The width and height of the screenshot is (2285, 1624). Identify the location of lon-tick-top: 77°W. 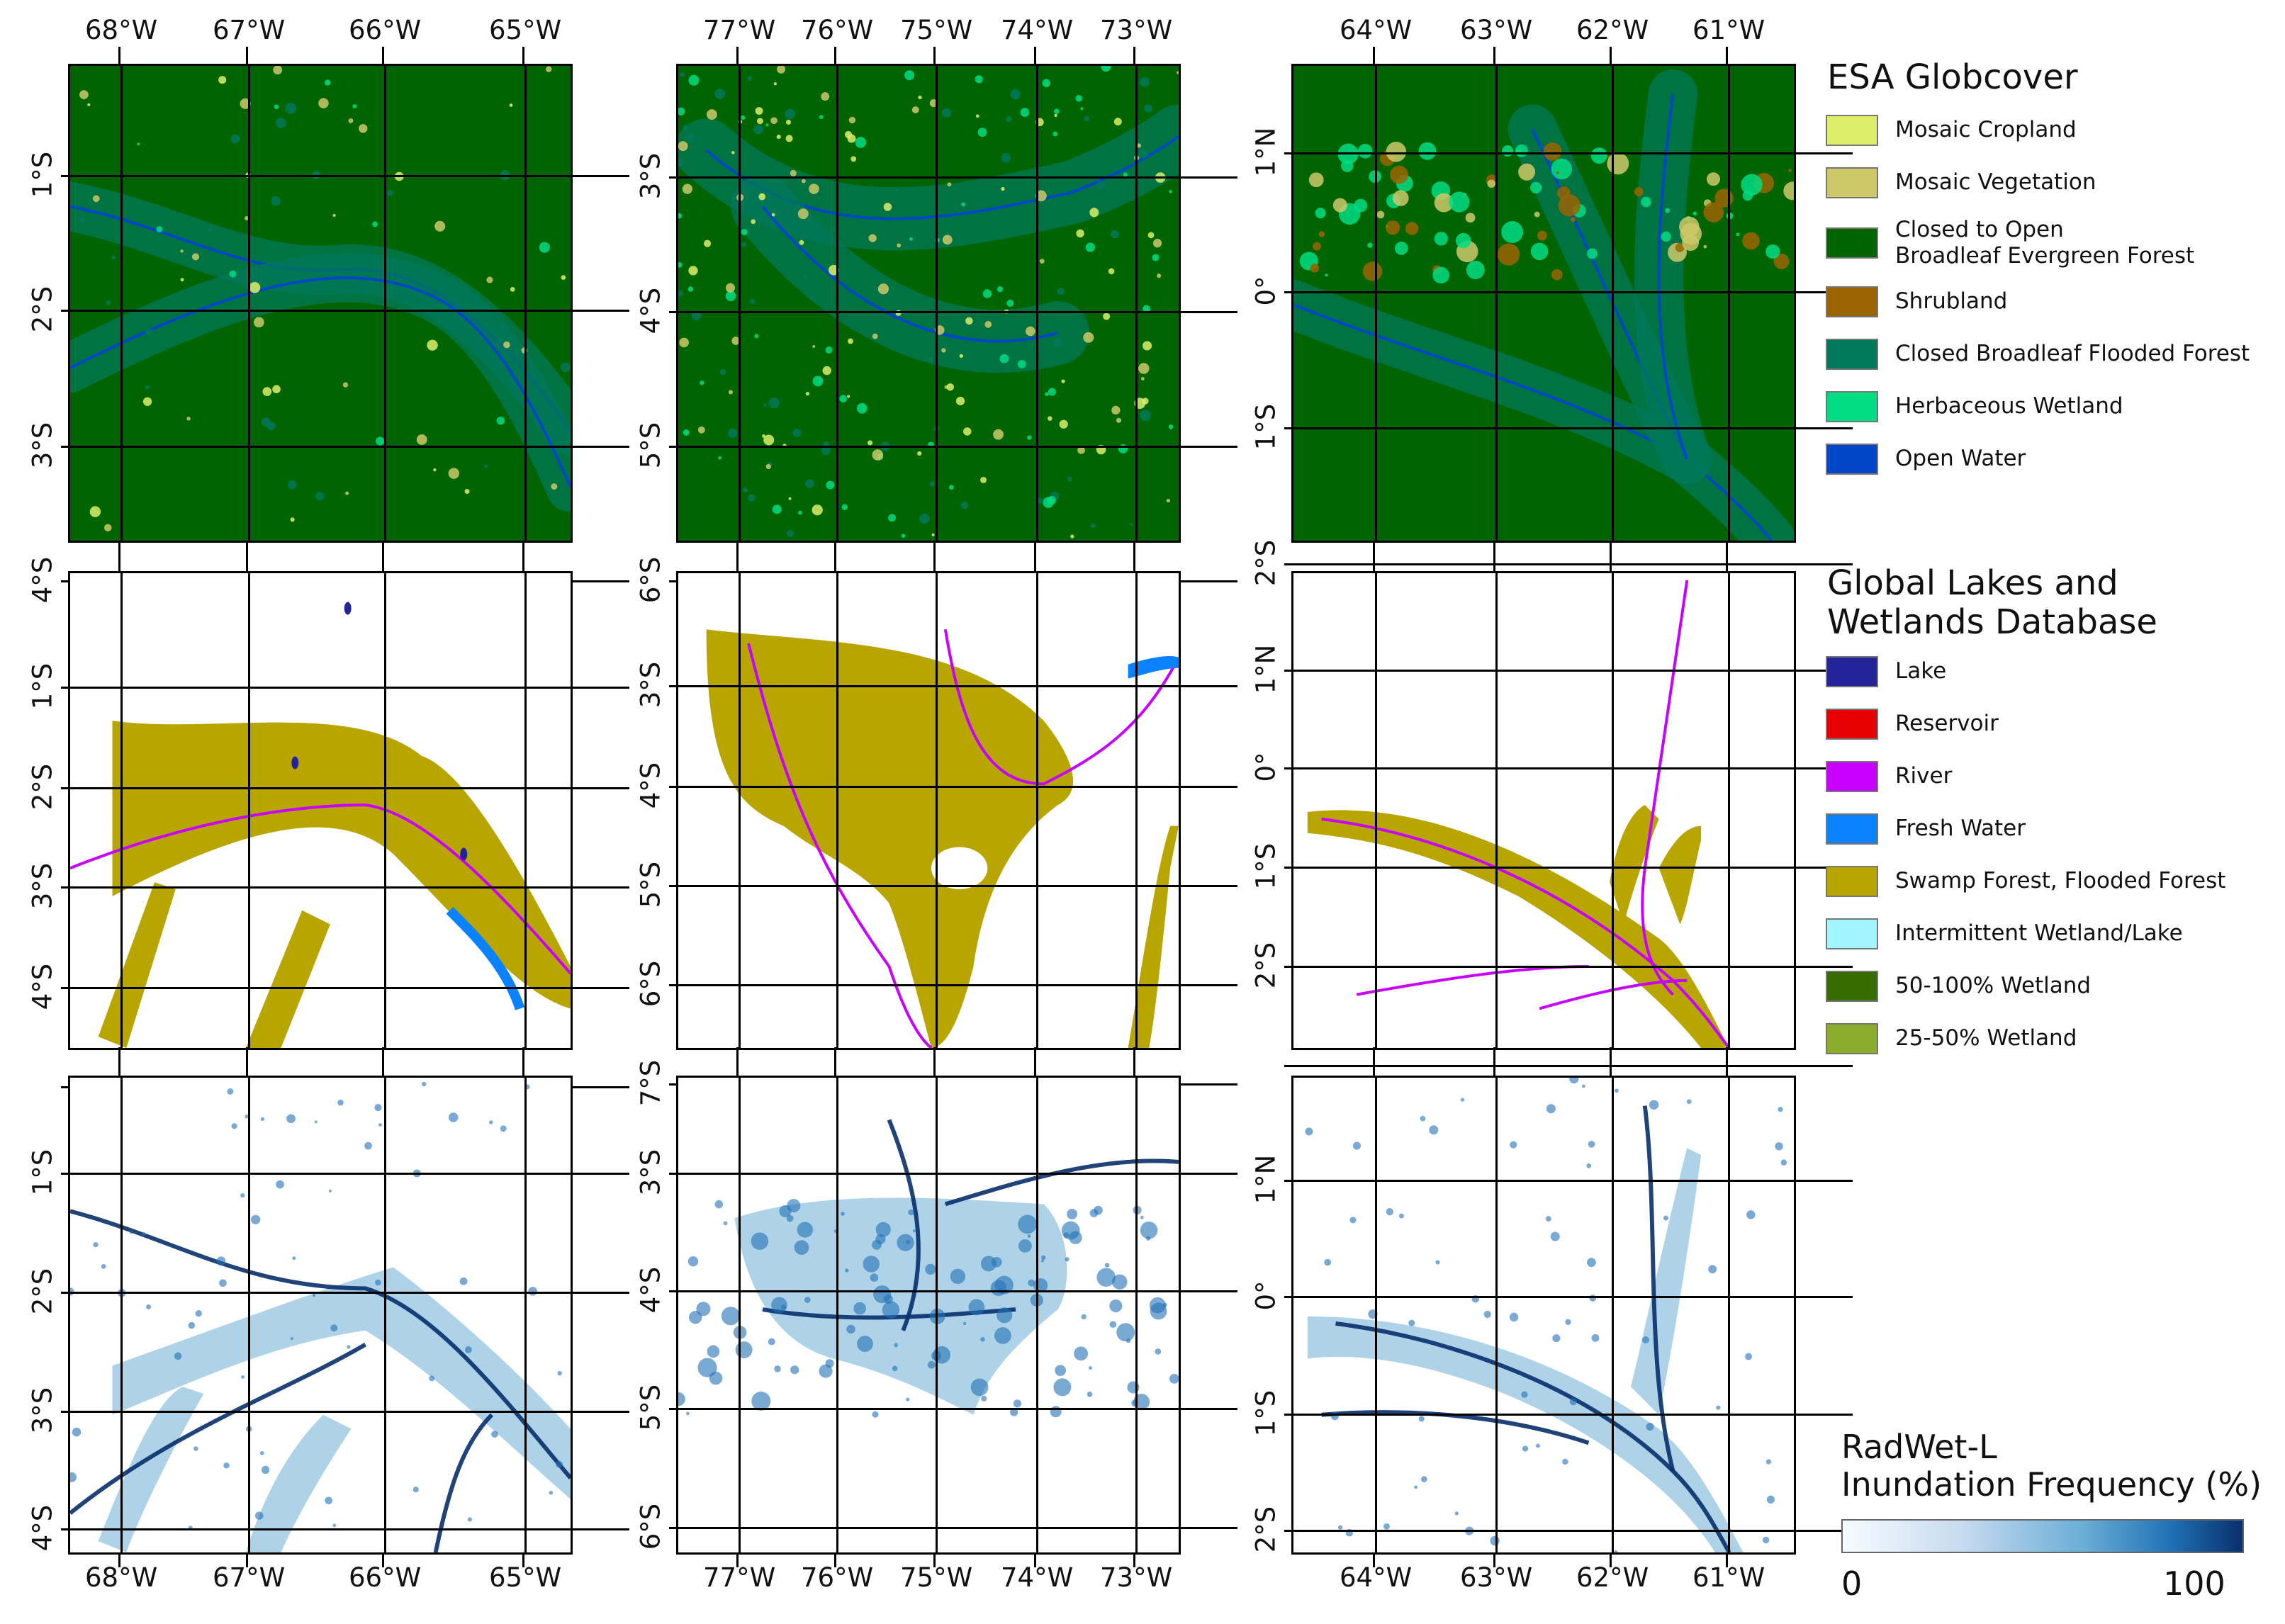
(739, 30).